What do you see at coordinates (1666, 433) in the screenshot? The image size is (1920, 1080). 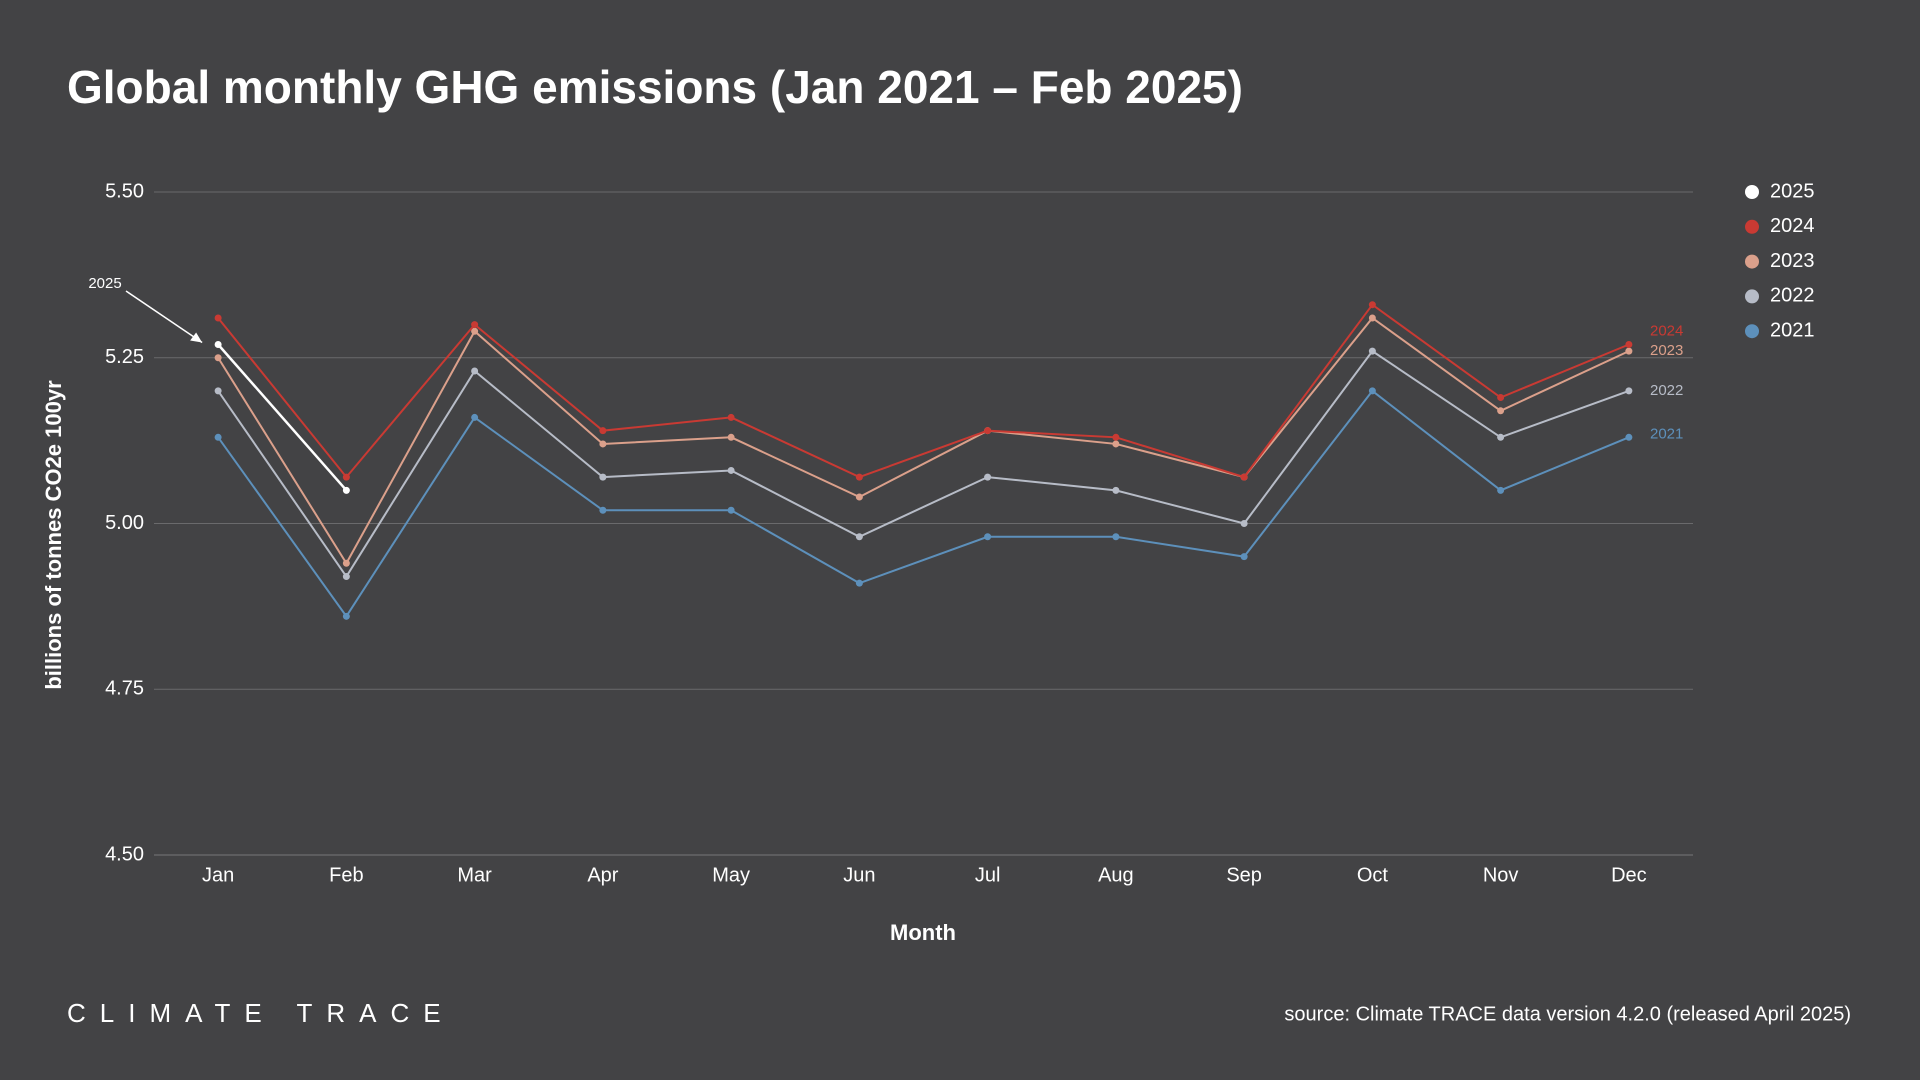 I see `series-end-label: 2021` at bounding box center [1666, 433].